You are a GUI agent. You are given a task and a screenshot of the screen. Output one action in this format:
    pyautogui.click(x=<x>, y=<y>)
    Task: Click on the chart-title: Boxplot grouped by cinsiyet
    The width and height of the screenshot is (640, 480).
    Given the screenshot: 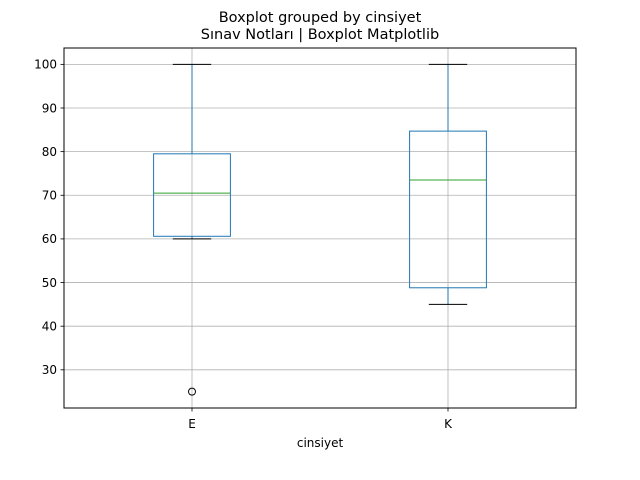 What is the action you would take?
    pyautogui.click(x=320, y=18)
    